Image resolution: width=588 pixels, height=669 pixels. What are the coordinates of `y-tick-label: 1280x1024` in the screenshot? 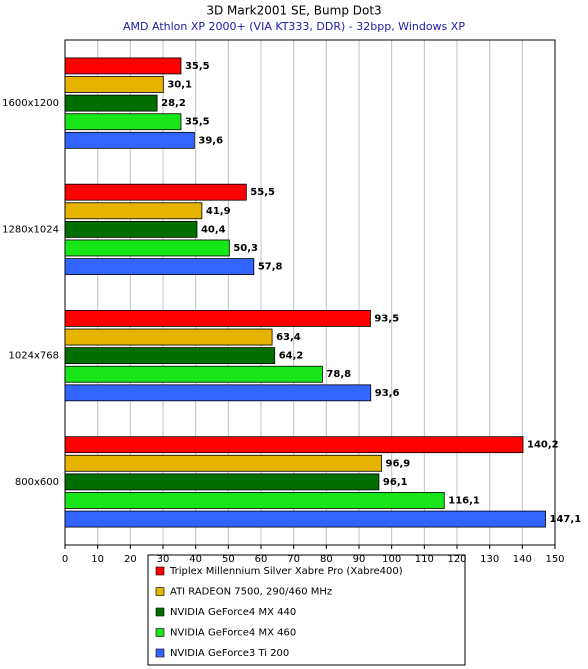 It's located at (30, 229).